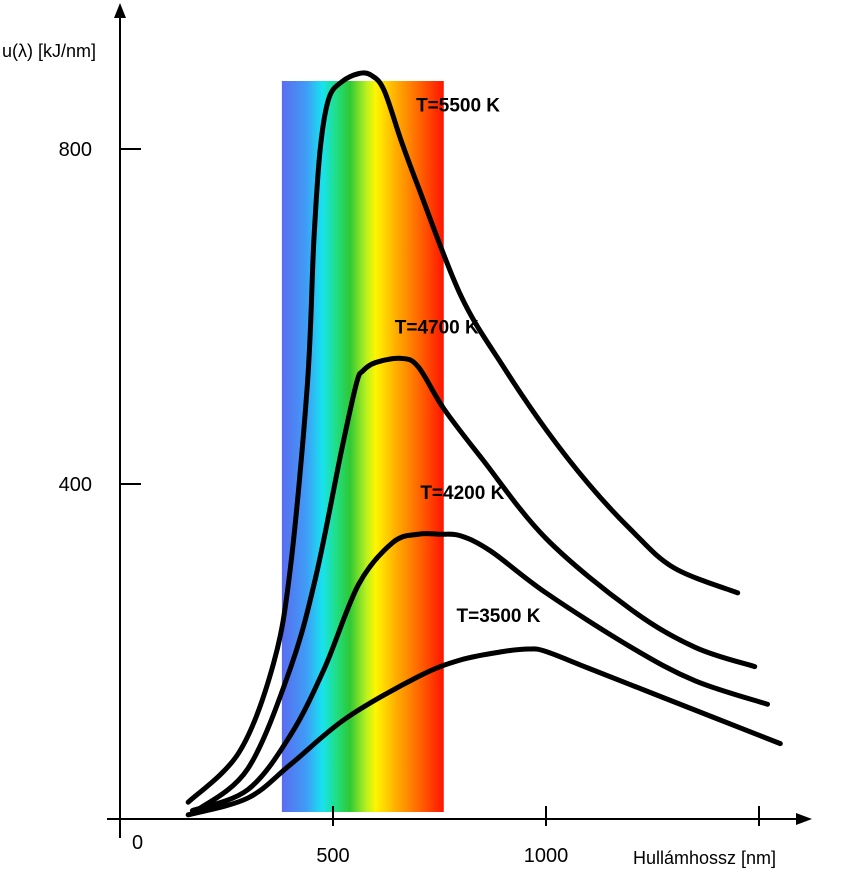 The width and height of the screenshot is (850, 879). Describe the element at coordinates (704, 858) in the screenshot. I see `x-axis-title: Hullámhossz [nm]` at that location.